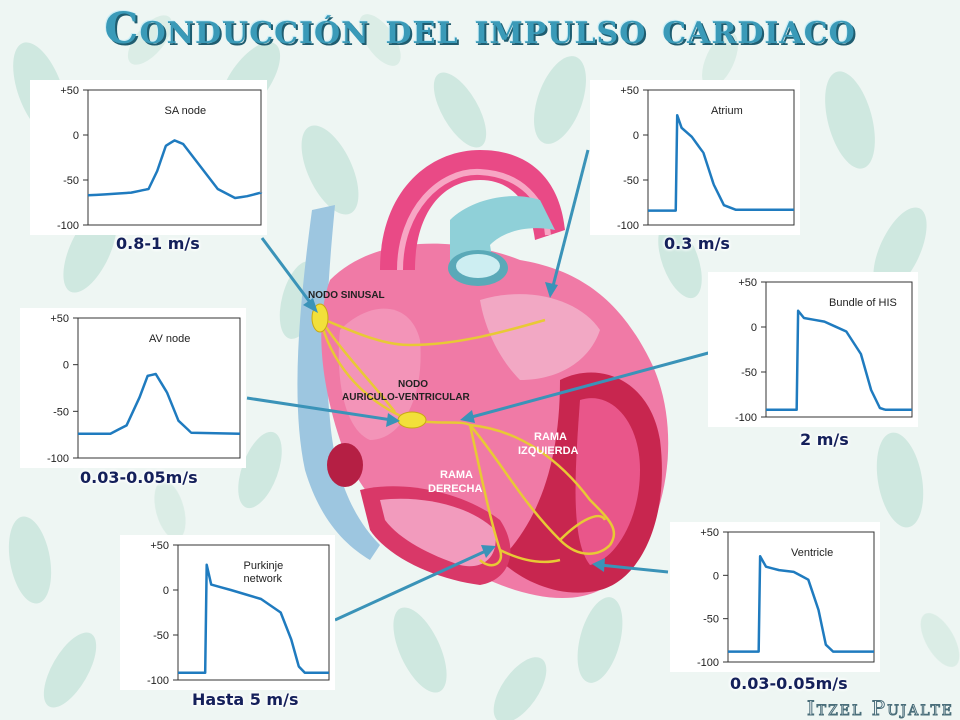  I want to click on speed-av-node: 0.03-0.05m/s, so click(139, 477).